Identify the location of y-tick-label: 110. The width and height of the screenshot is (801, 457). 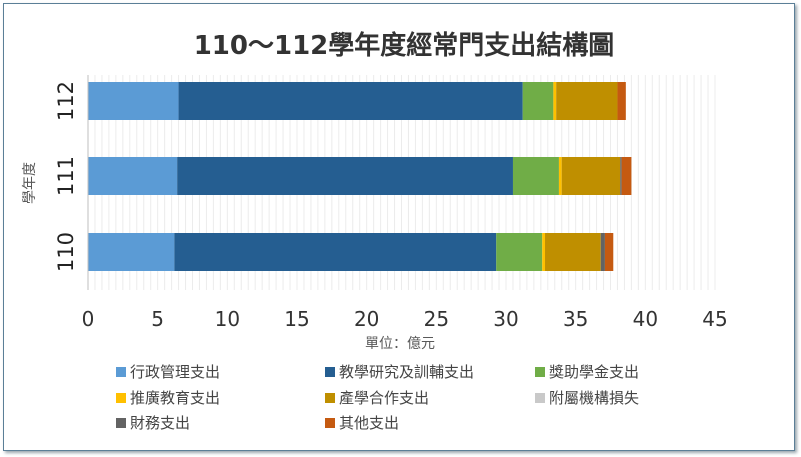
(66, 252).